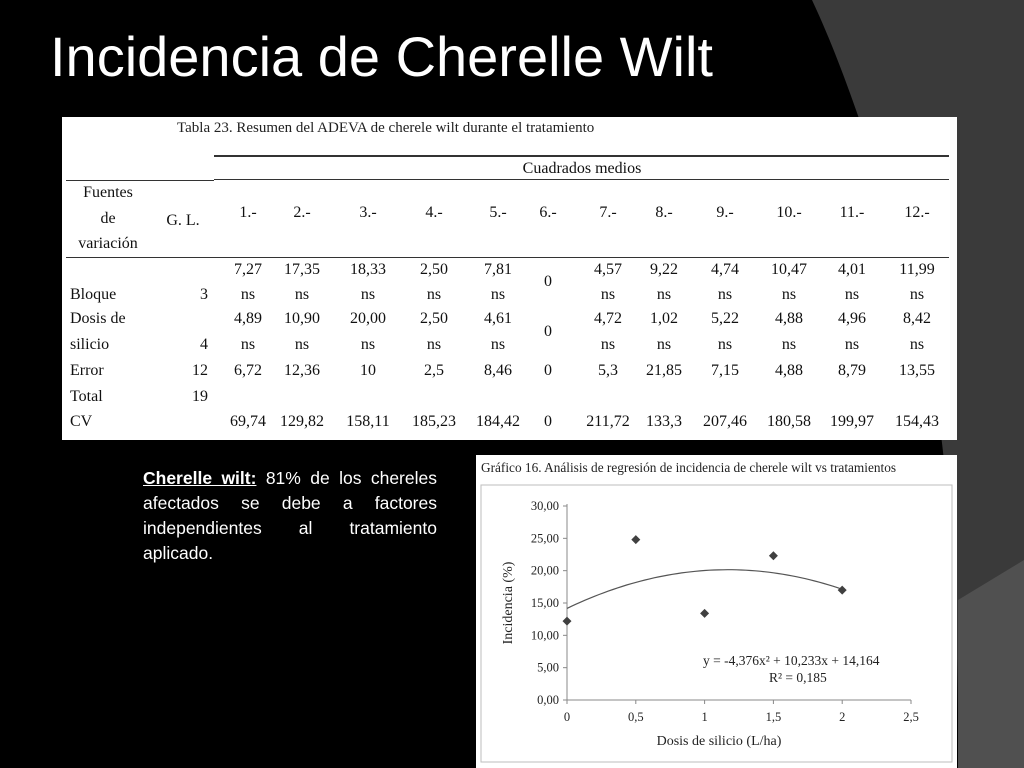 The width and height of the screenshot is (1024, 768). Describe the element at coordinates (719, 741) in the screenshot. I see `x-axis-label: Dosis de silicio (L/ha)` at that location.